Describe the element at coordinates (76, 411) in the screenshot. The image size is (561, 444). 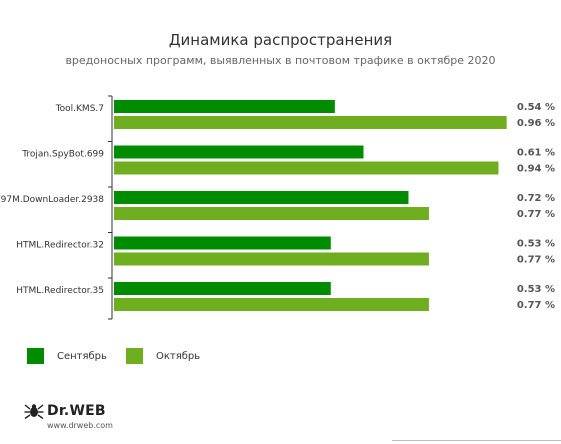
I see `logo-name: Dr.WEB` at that location.